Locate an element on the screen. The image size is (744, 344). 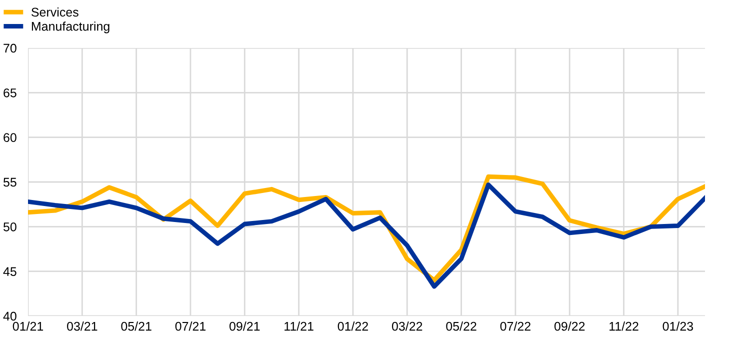
x-tick-label: 01/22 is located at coordinates (353, 326).